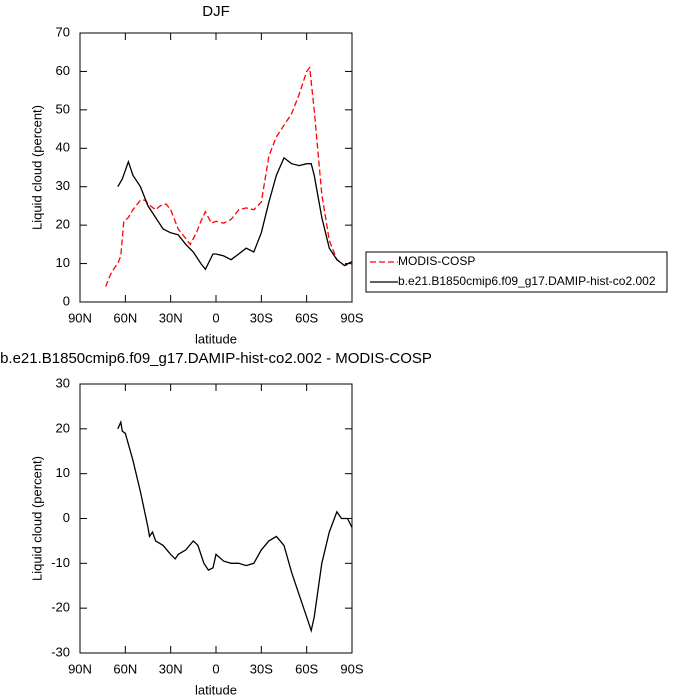 This screenshot has height=700, width=700. What do you see at coordinates (60, 651) in the screenshot?
I see `y-tick-label: -30` at bounding box center [60, 651].